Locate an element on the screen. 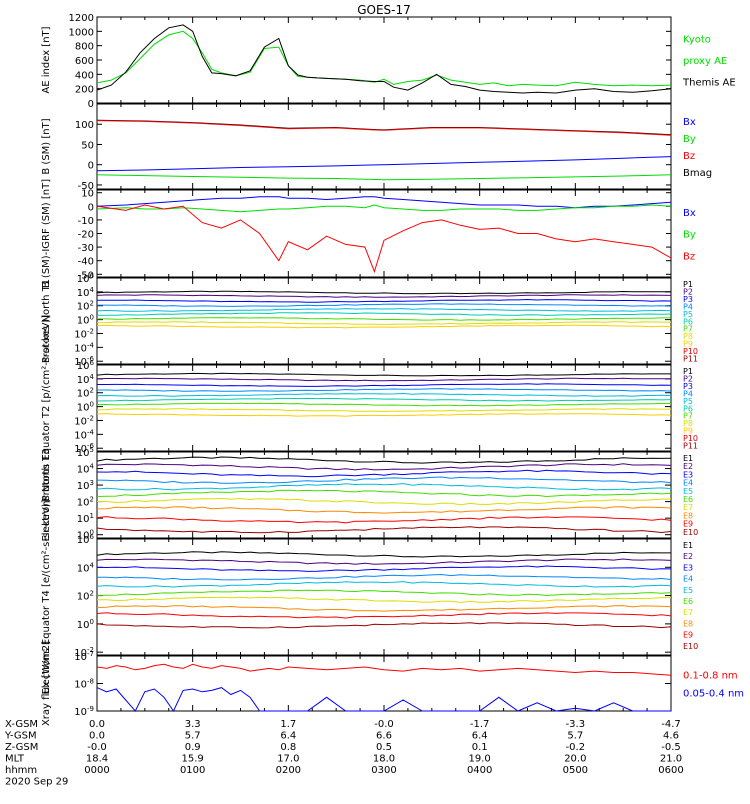  footer-value: 0300 is located at coordinates (383, 770).